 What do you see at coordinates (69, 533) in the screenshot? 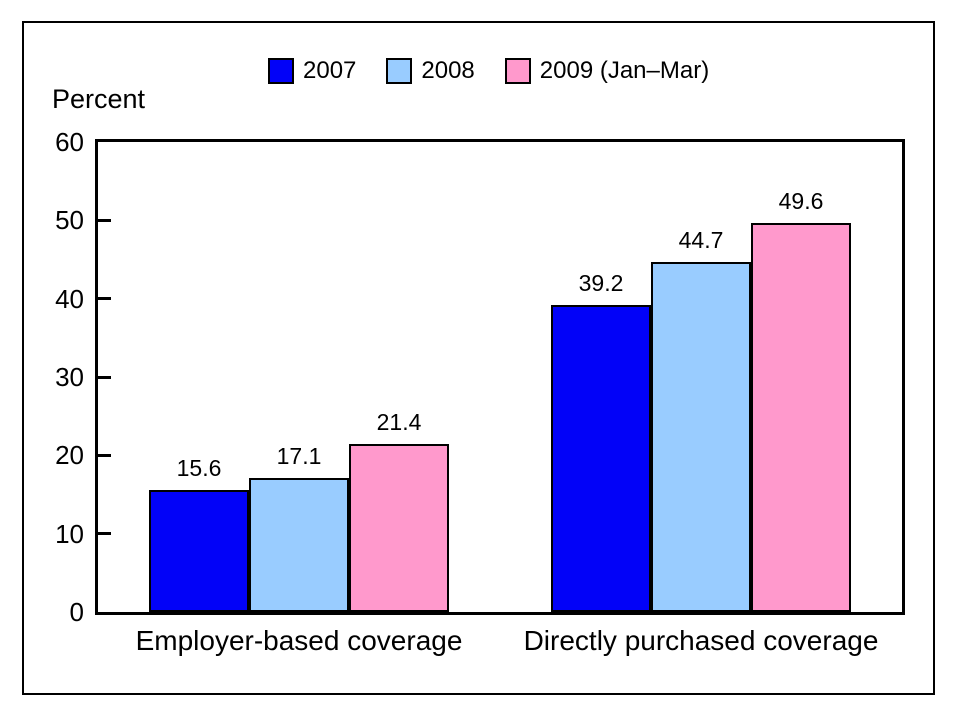
I see `y-tick-label: 10` at bounding box center [69, 533].